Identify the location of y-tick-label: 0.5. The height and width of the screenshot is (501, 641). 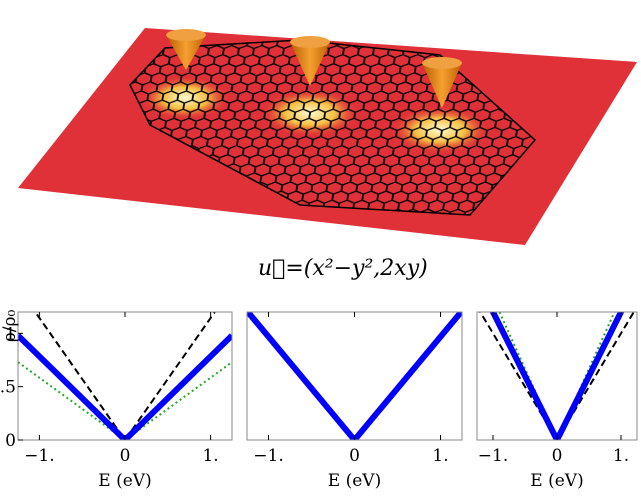
(8, 388).